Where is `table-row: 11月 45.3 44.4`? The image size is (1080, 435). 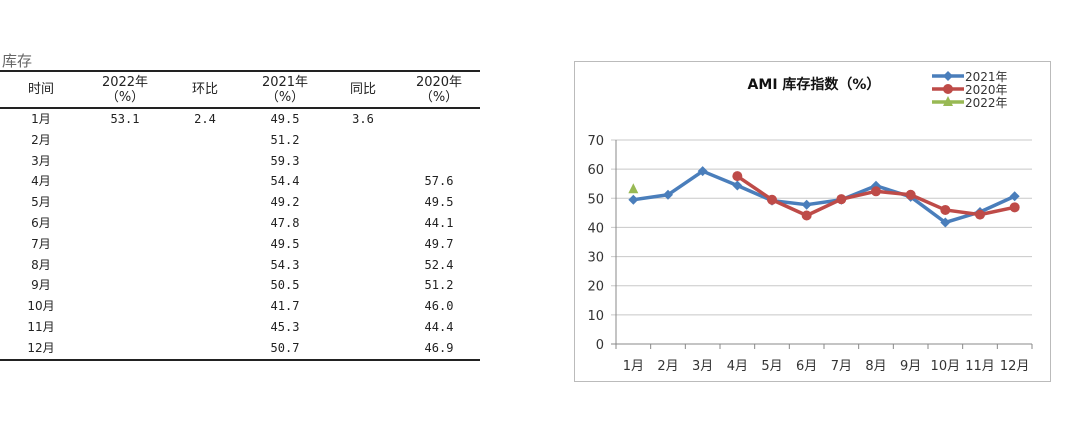 table-row: 11月 45.3 44.4 is located at coordinates (240, 327).